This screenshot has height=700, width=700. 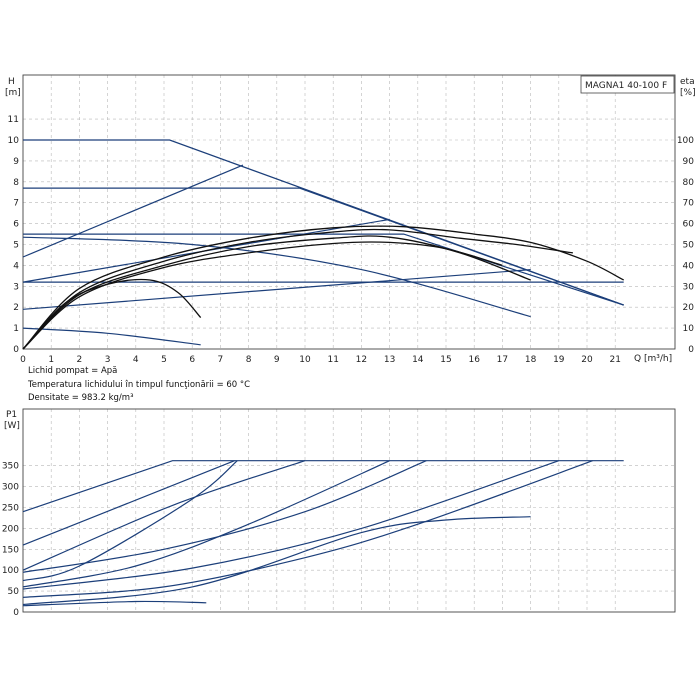 I want to click on power-curve-p6, so click(x=206, y=524).